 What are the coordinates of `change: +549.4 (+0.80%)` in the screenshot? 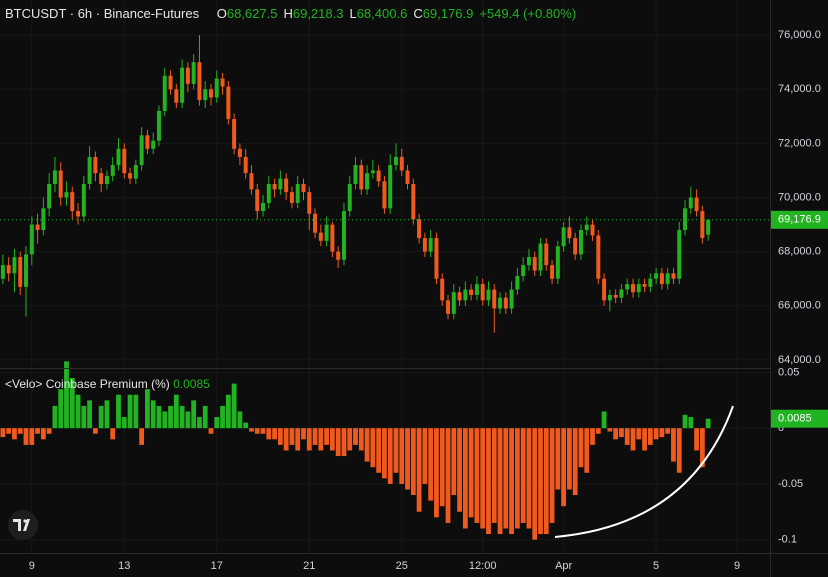 It's located at (528, 13).